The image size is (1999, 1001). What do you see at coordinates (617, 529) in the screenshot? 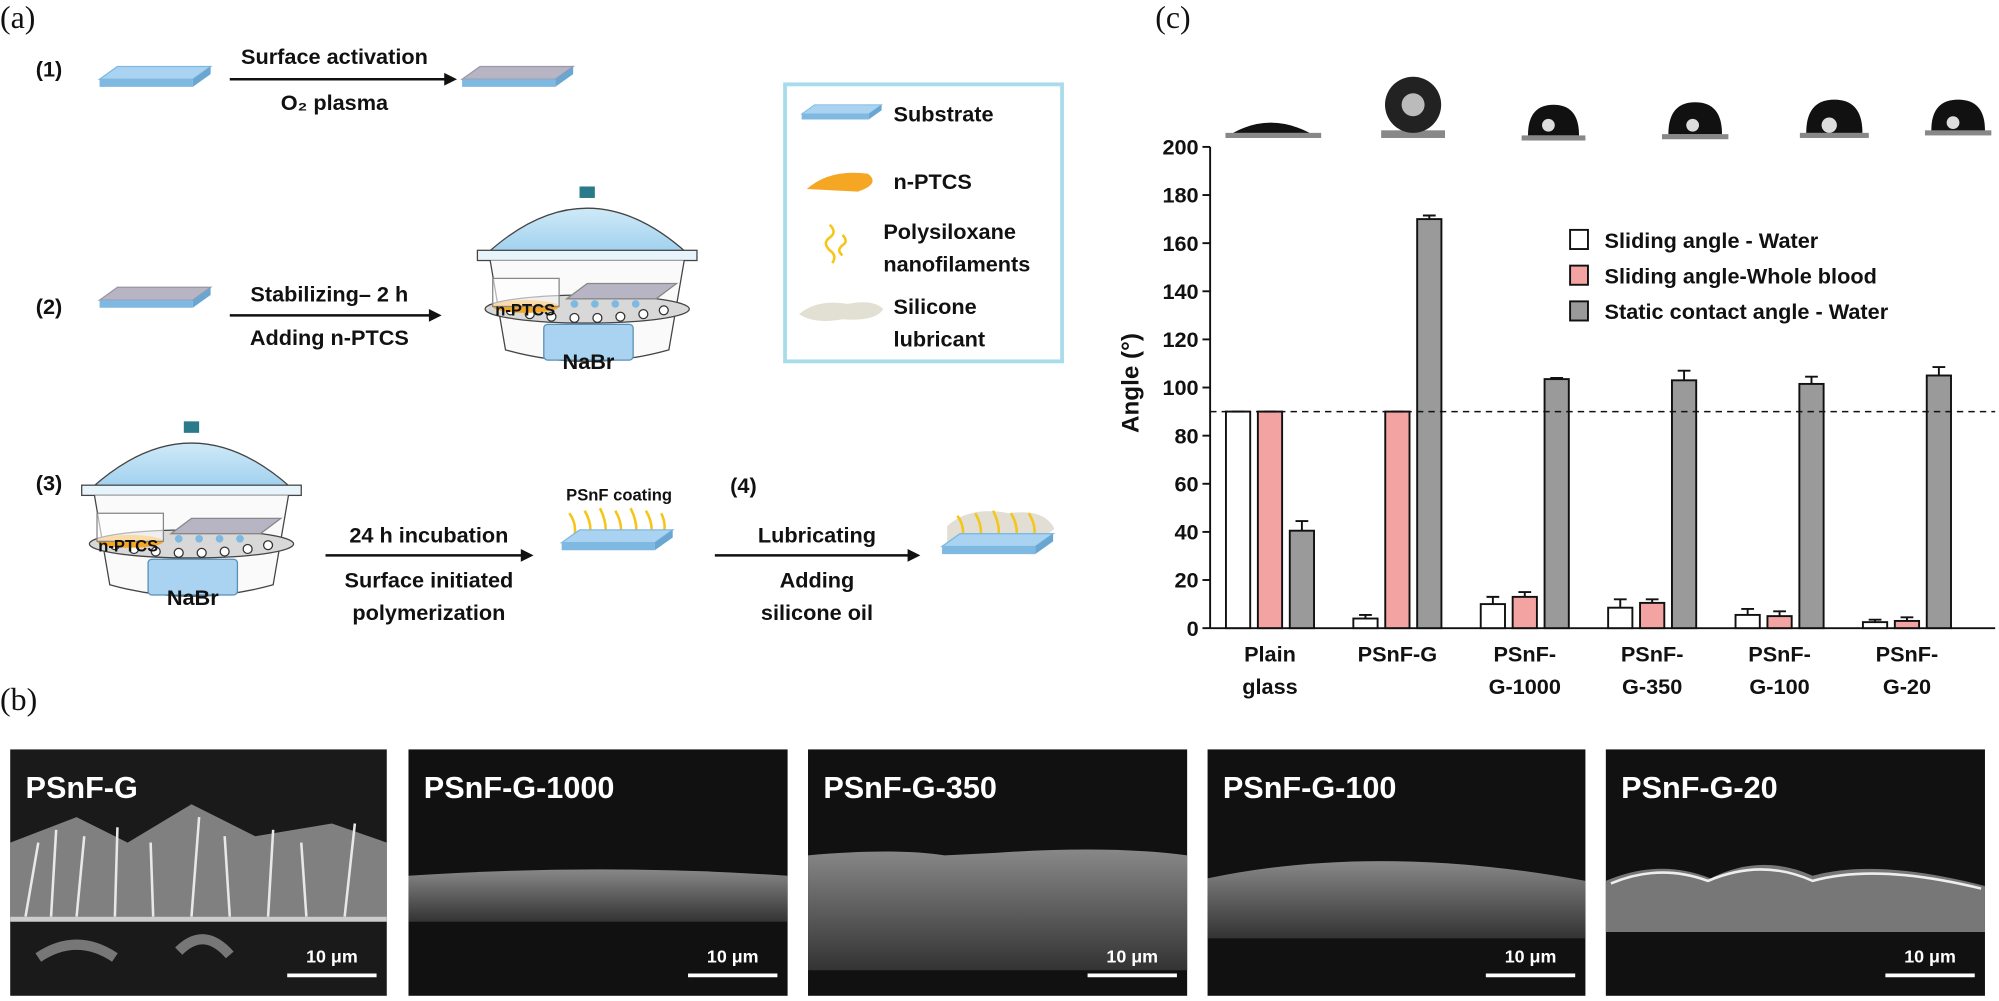
I see `coated-substrate` at bounding box center [617, 529].